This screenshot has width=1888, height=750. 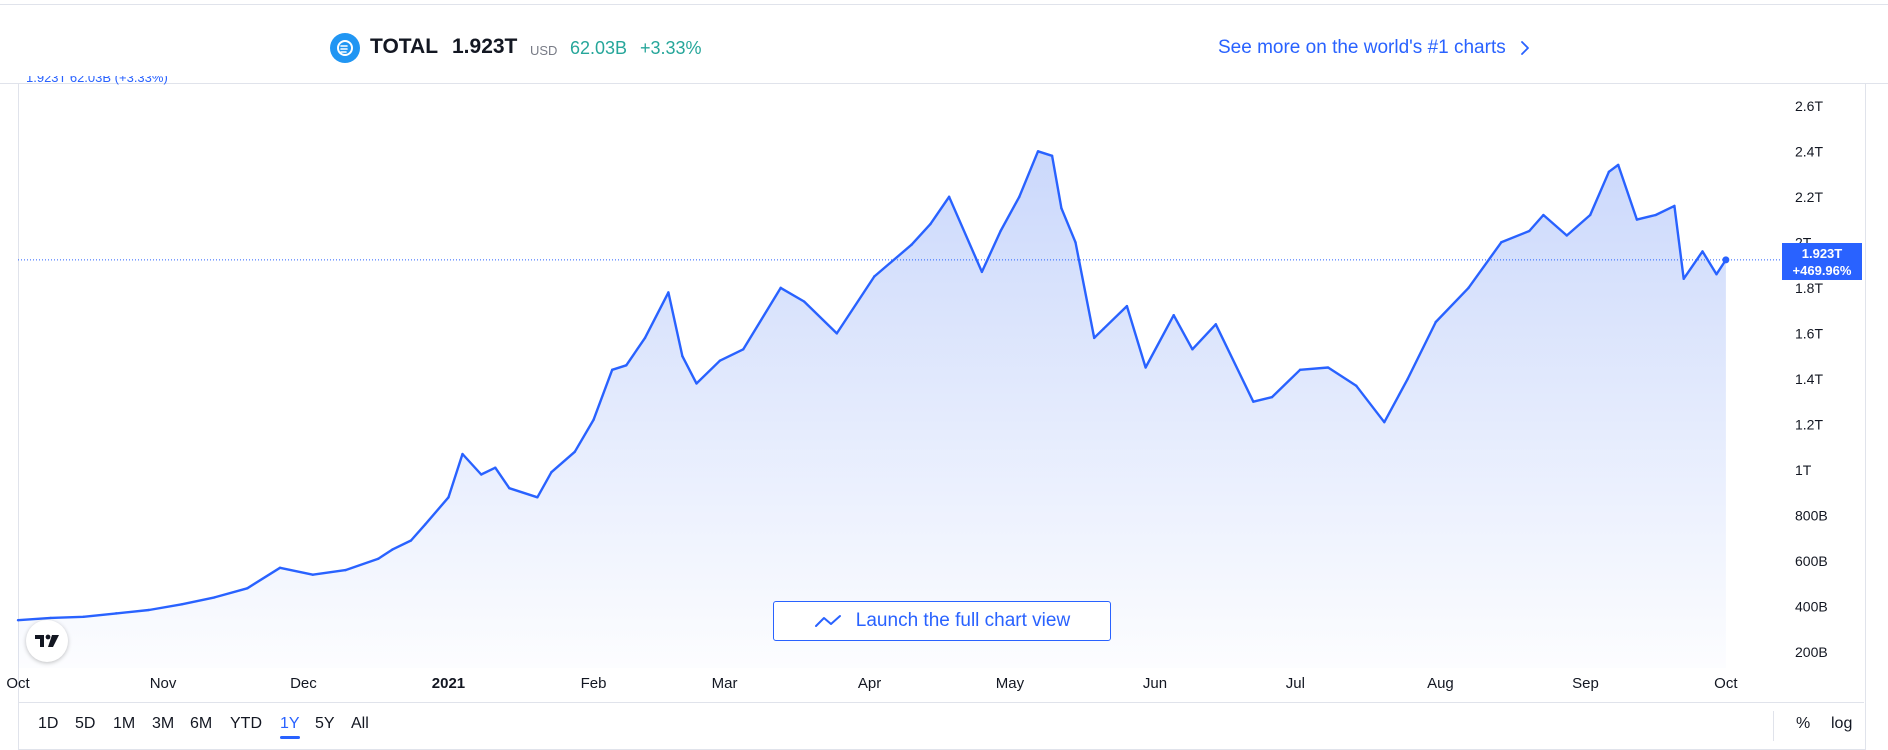 What do you see at coordinates (1822, 253) in the screenshot?
I see `last-price-value: 1.923T` at bounding box center [1822, 253].